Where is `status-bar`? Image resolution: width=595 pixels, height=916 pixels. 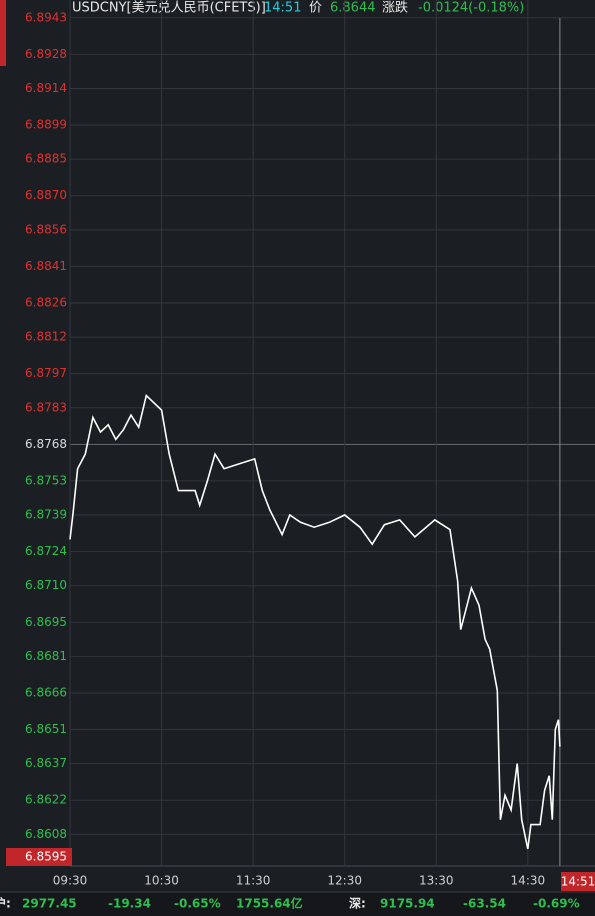
status-bar is located at coordinates (297, 904).